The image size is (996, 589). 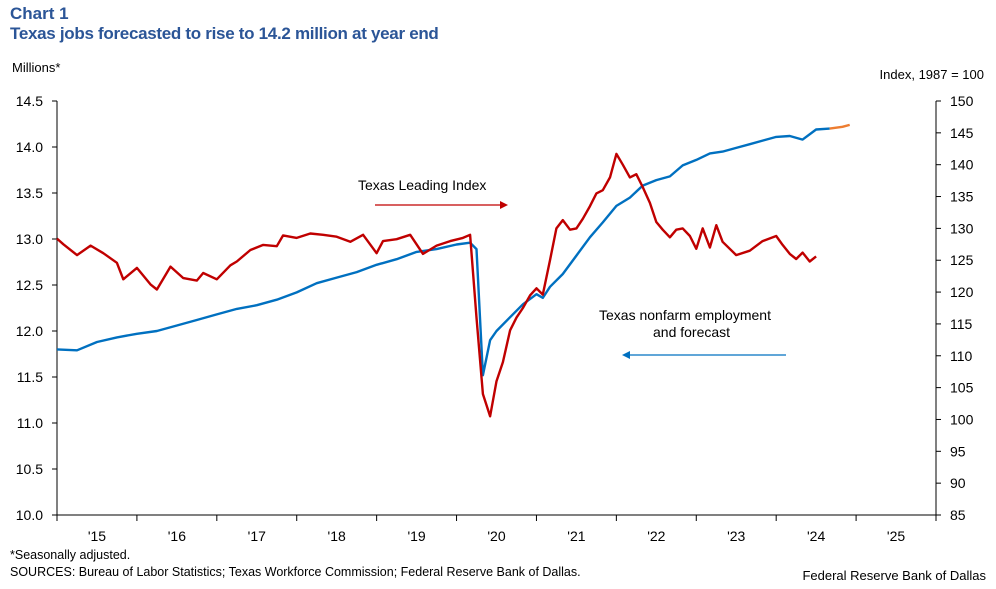 I want to click on right-y-ticks: 85 90 95 100 105 110 115 120 125 130 135 140 145 150, so click(x=955, y=308).